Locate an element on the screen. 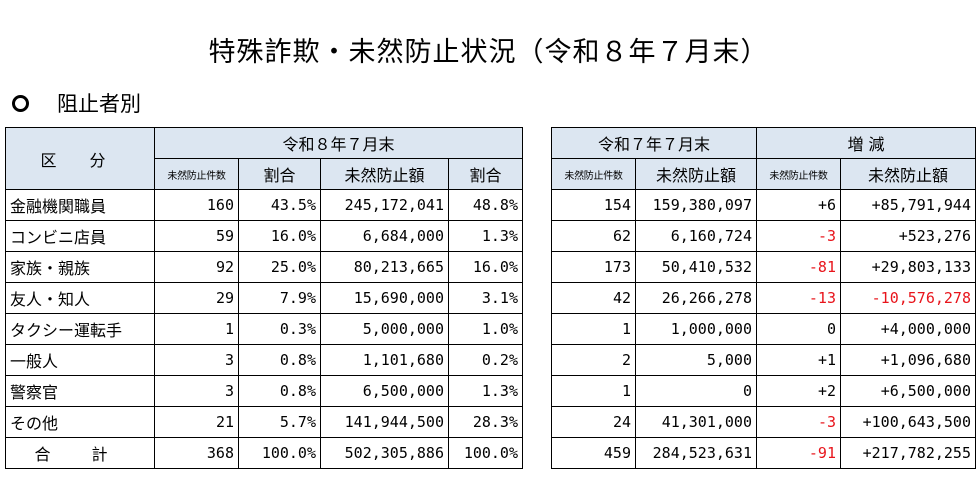 This screenshot has width=977, height=493. table-row: 24 41,301,000 -3 +100,643,500 is located at coordinates (763, 422).